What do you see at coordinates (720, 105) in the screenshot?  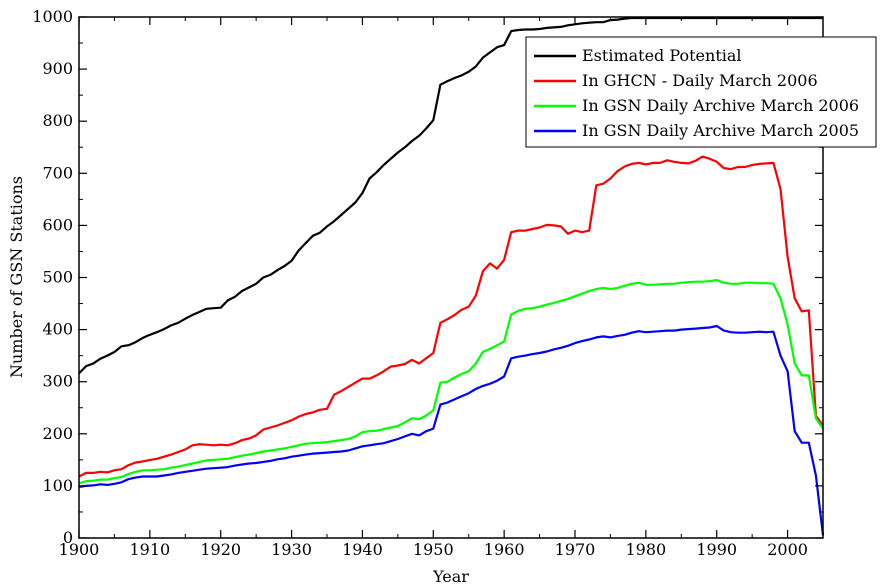 I see `legend-label-3: In GSN Daily Archive March 2006` at bounding box center [720, 105].